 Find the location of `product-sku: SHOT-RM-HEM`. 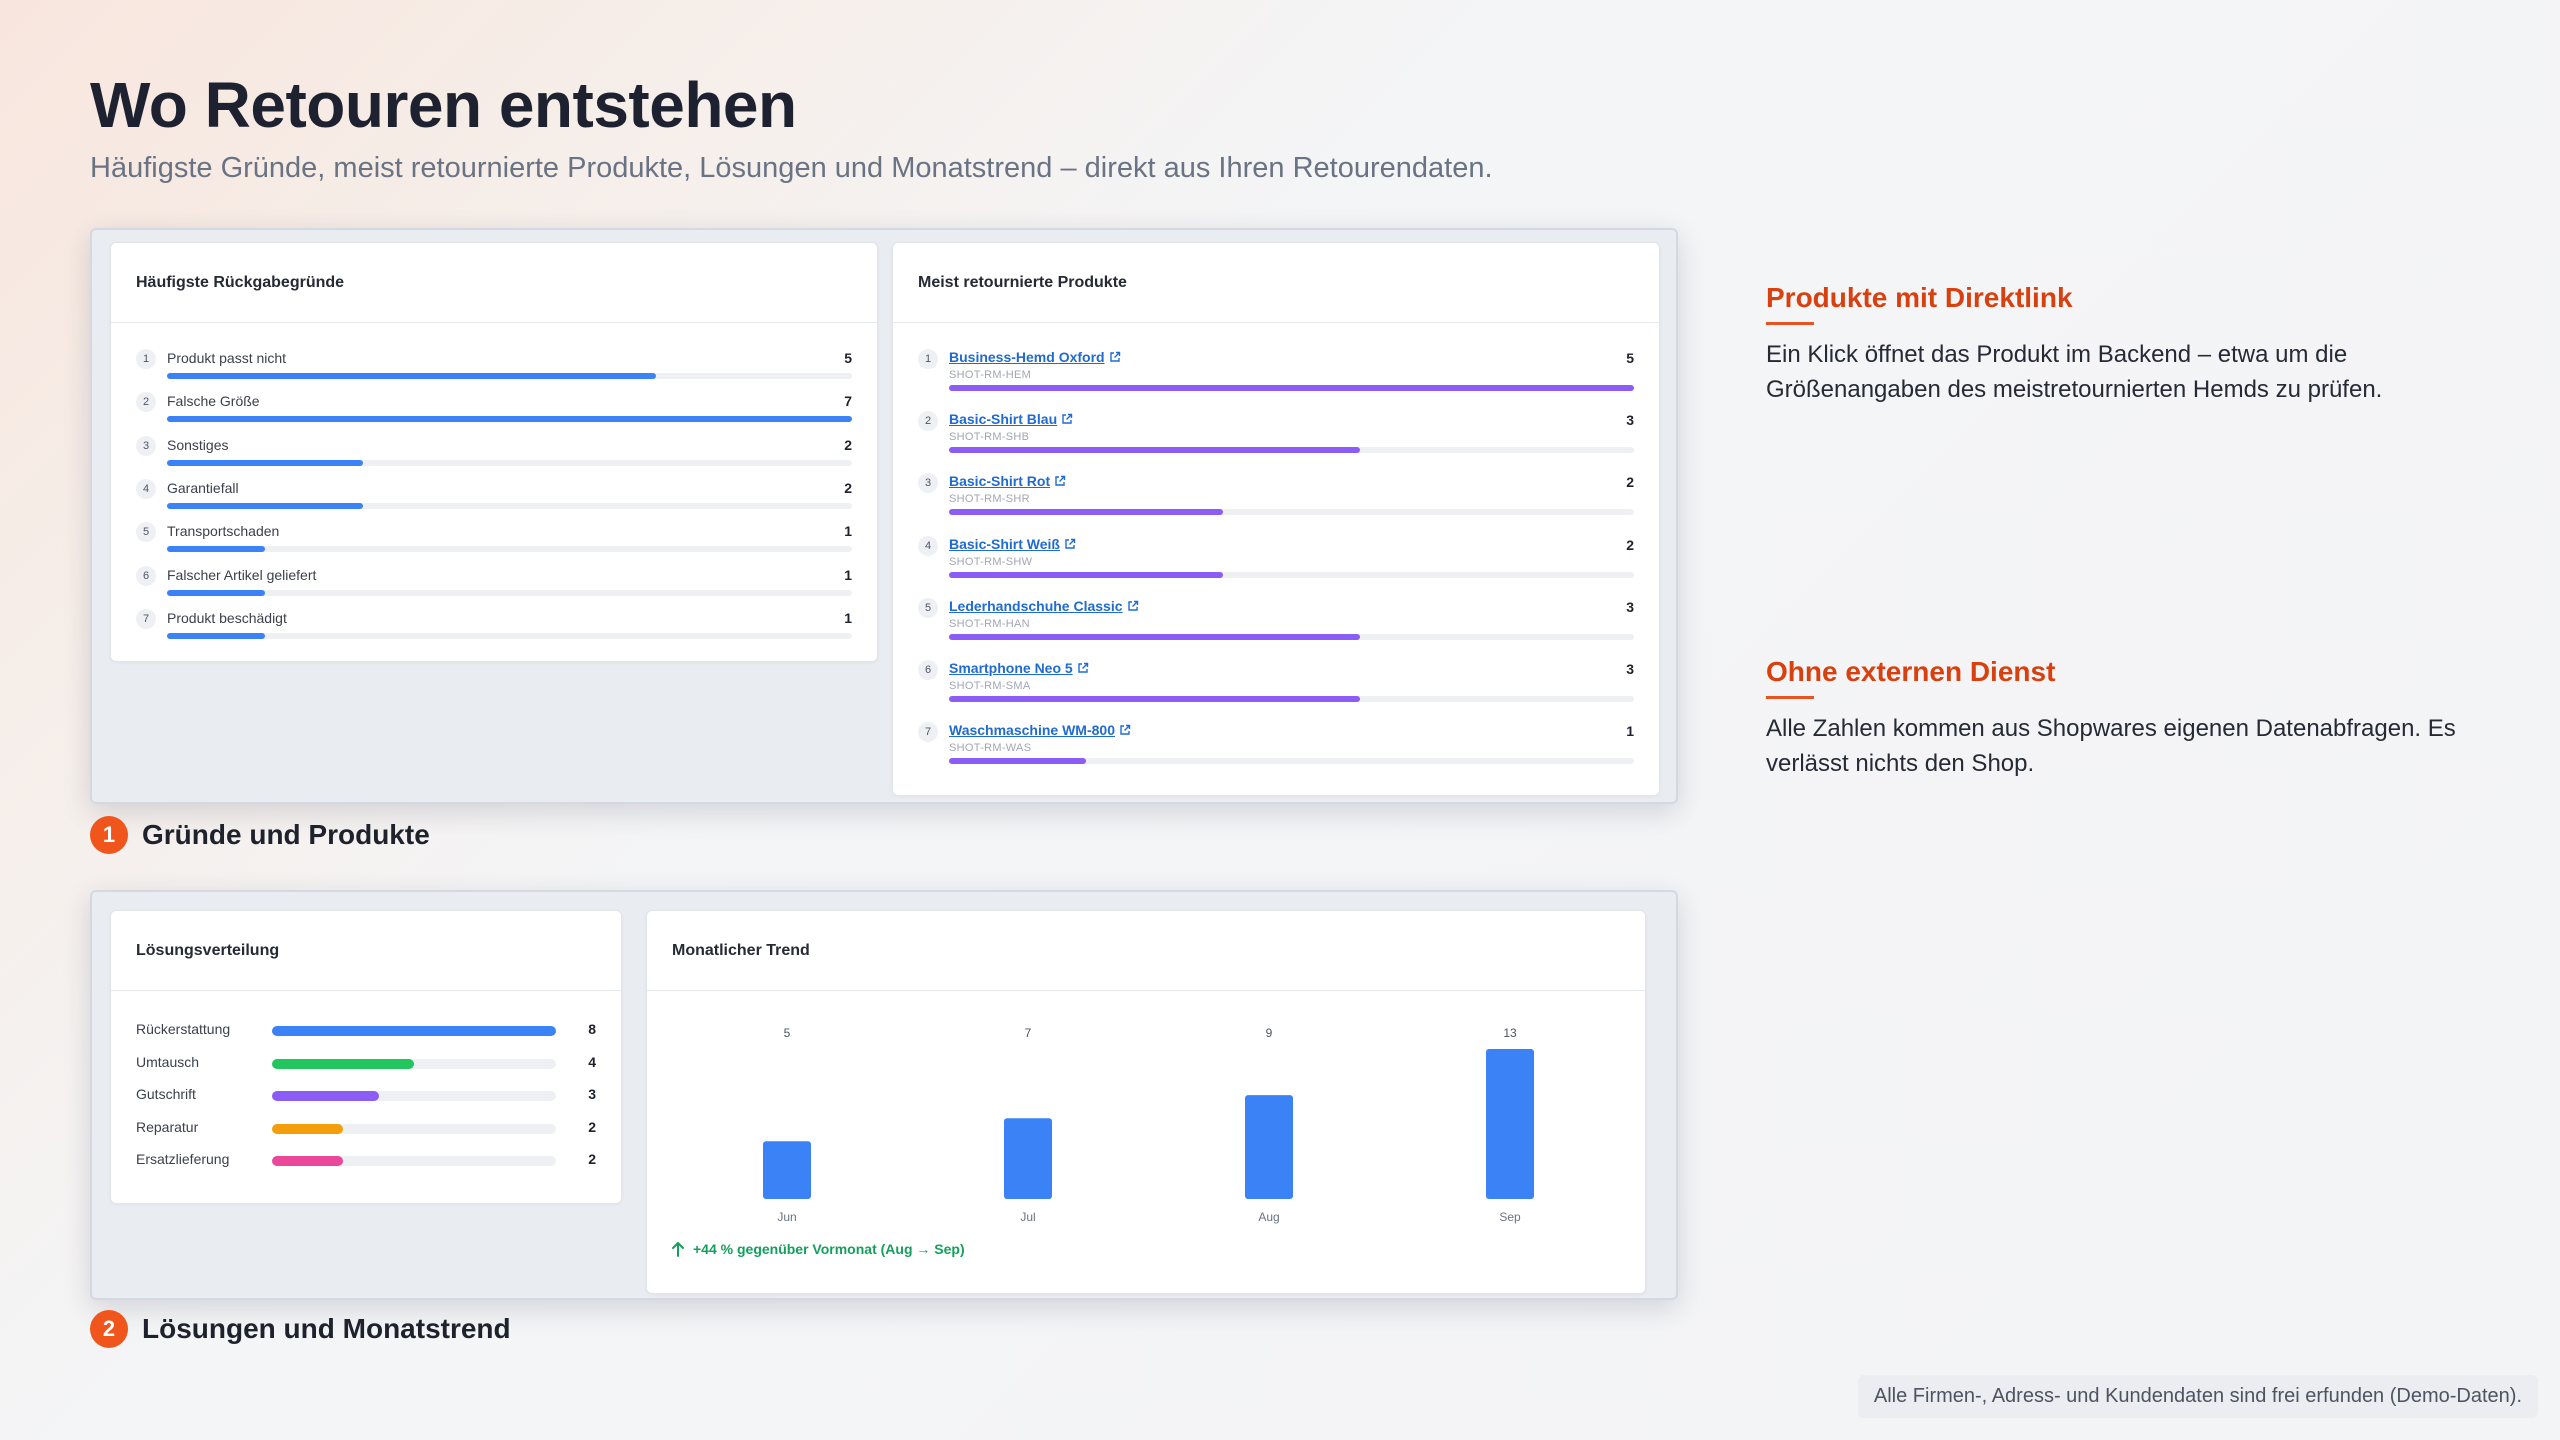

product-sku: SHOT-RM-HEM is located at coordinates (990, 375).